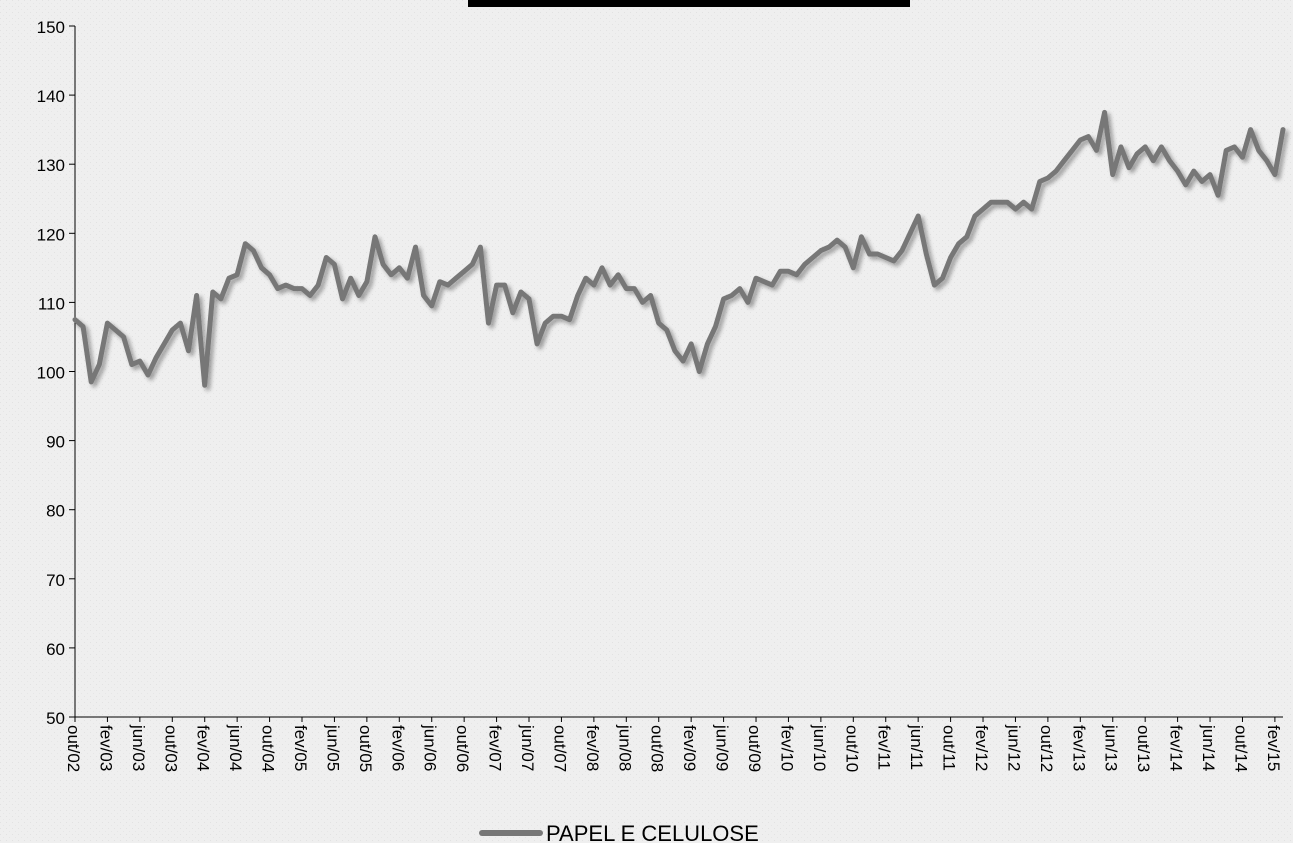  Describe the element at coordinates (1176, 748) in the screenshot. I see `x-tick-label: fev/14` at that location.